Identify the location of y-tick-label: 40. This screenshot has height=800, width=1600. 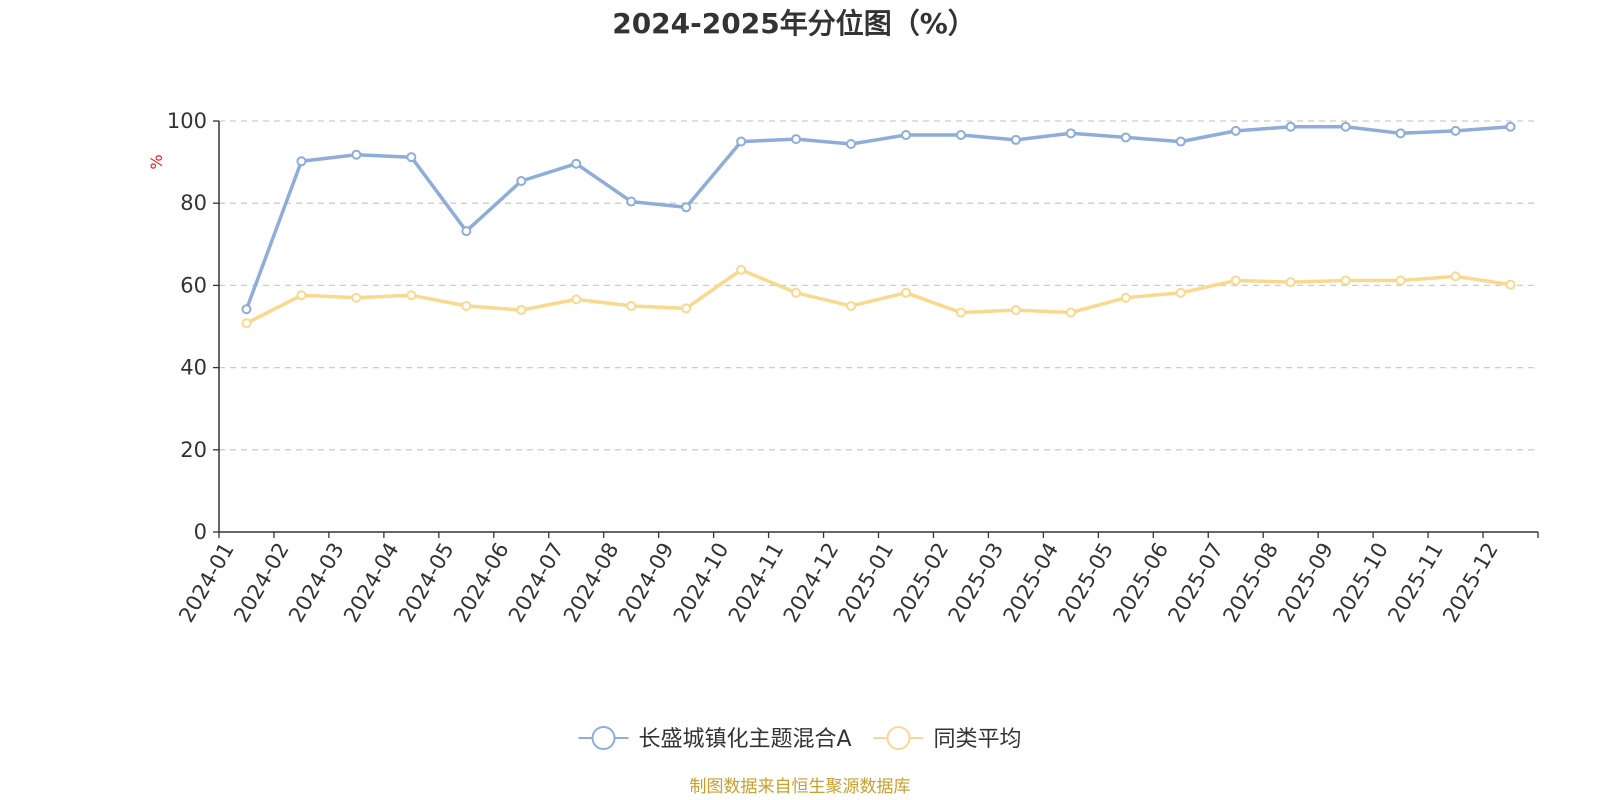
(193, 368).